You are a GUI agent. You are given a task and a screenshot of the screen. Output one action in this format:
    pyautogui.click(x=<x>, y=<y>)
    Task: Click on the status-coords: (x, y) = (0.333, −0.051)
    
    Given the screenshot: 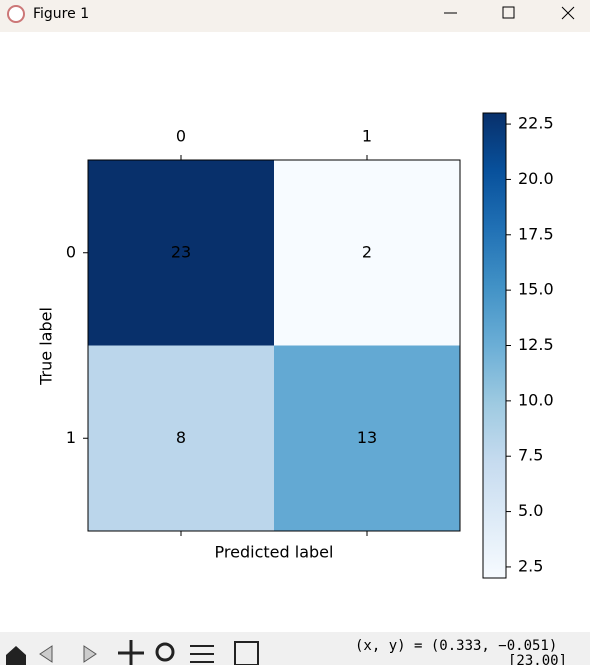 What is the action you would take?
    pyautogui.click(x=456, y=646)
    